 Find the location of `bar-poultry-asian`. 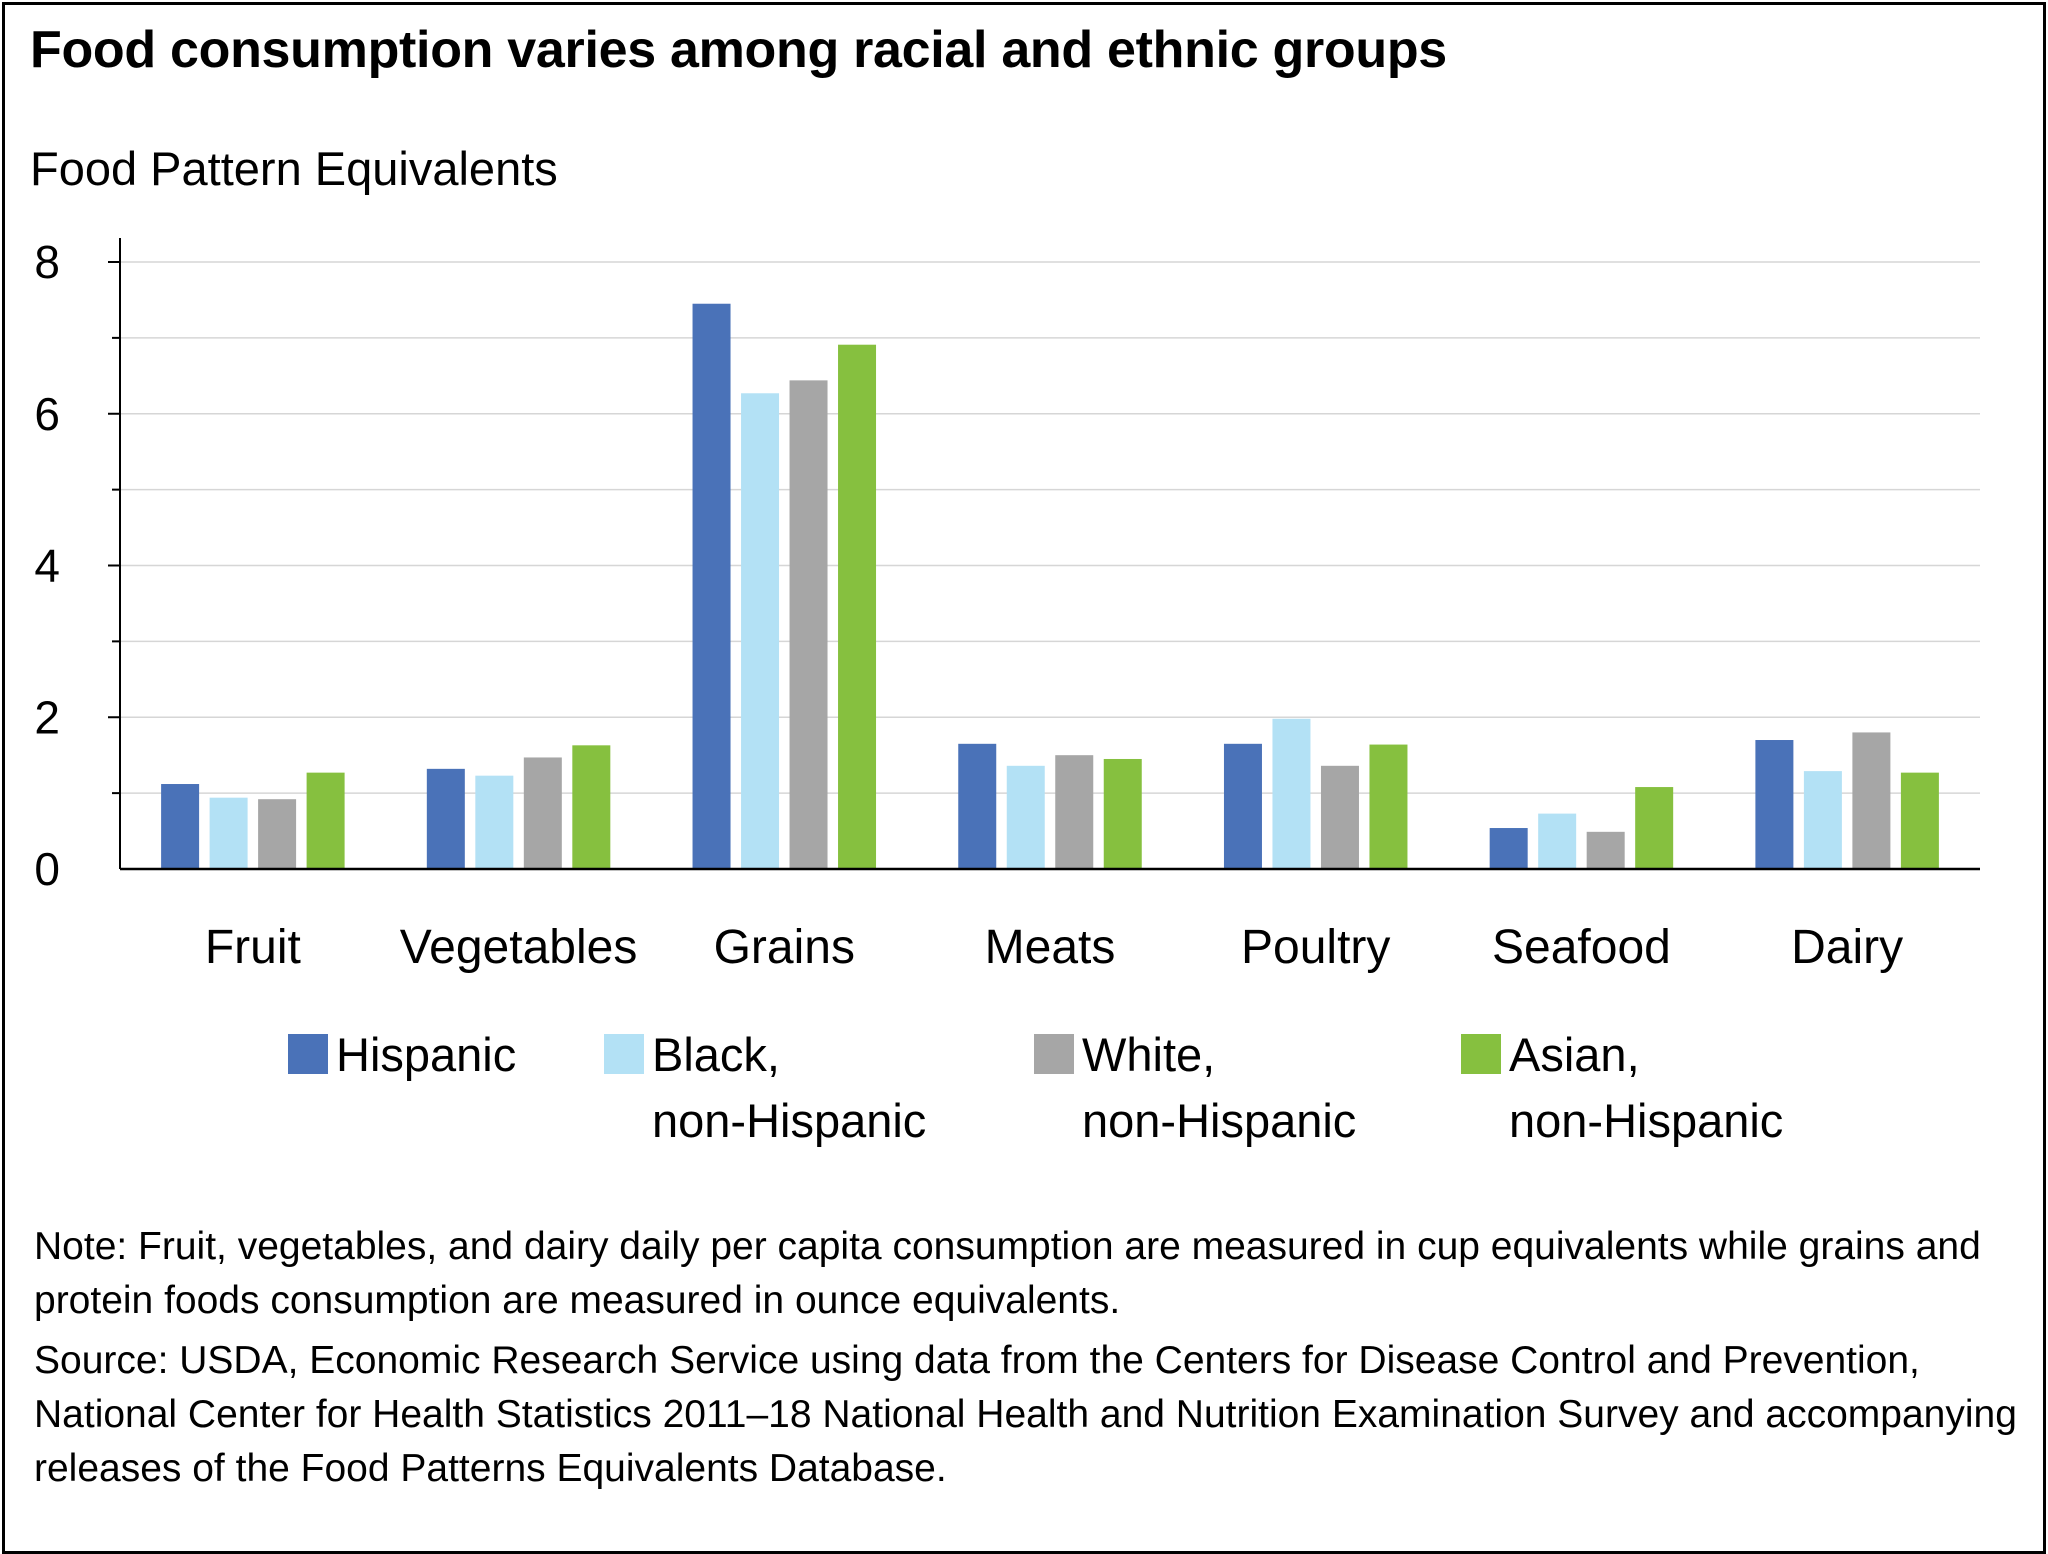

bar-poultry-asian is located at coordinates (1388, 806).